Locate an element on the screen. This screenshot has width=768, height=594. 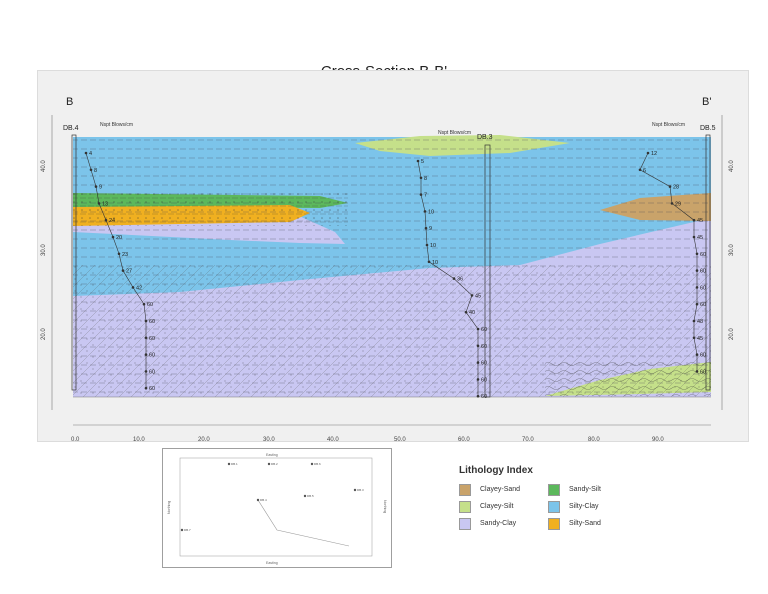
spt-value-label: 28 is located at coordinates (676, 188).